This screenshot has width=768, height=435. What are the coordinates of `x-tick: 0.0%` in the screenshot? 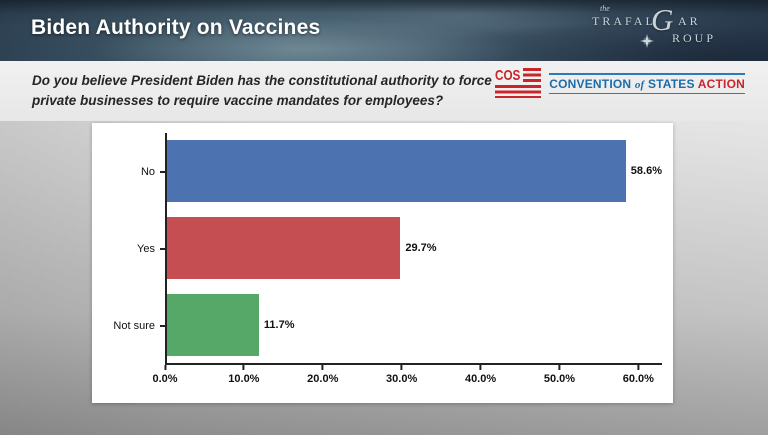 It's located at (165, 375).